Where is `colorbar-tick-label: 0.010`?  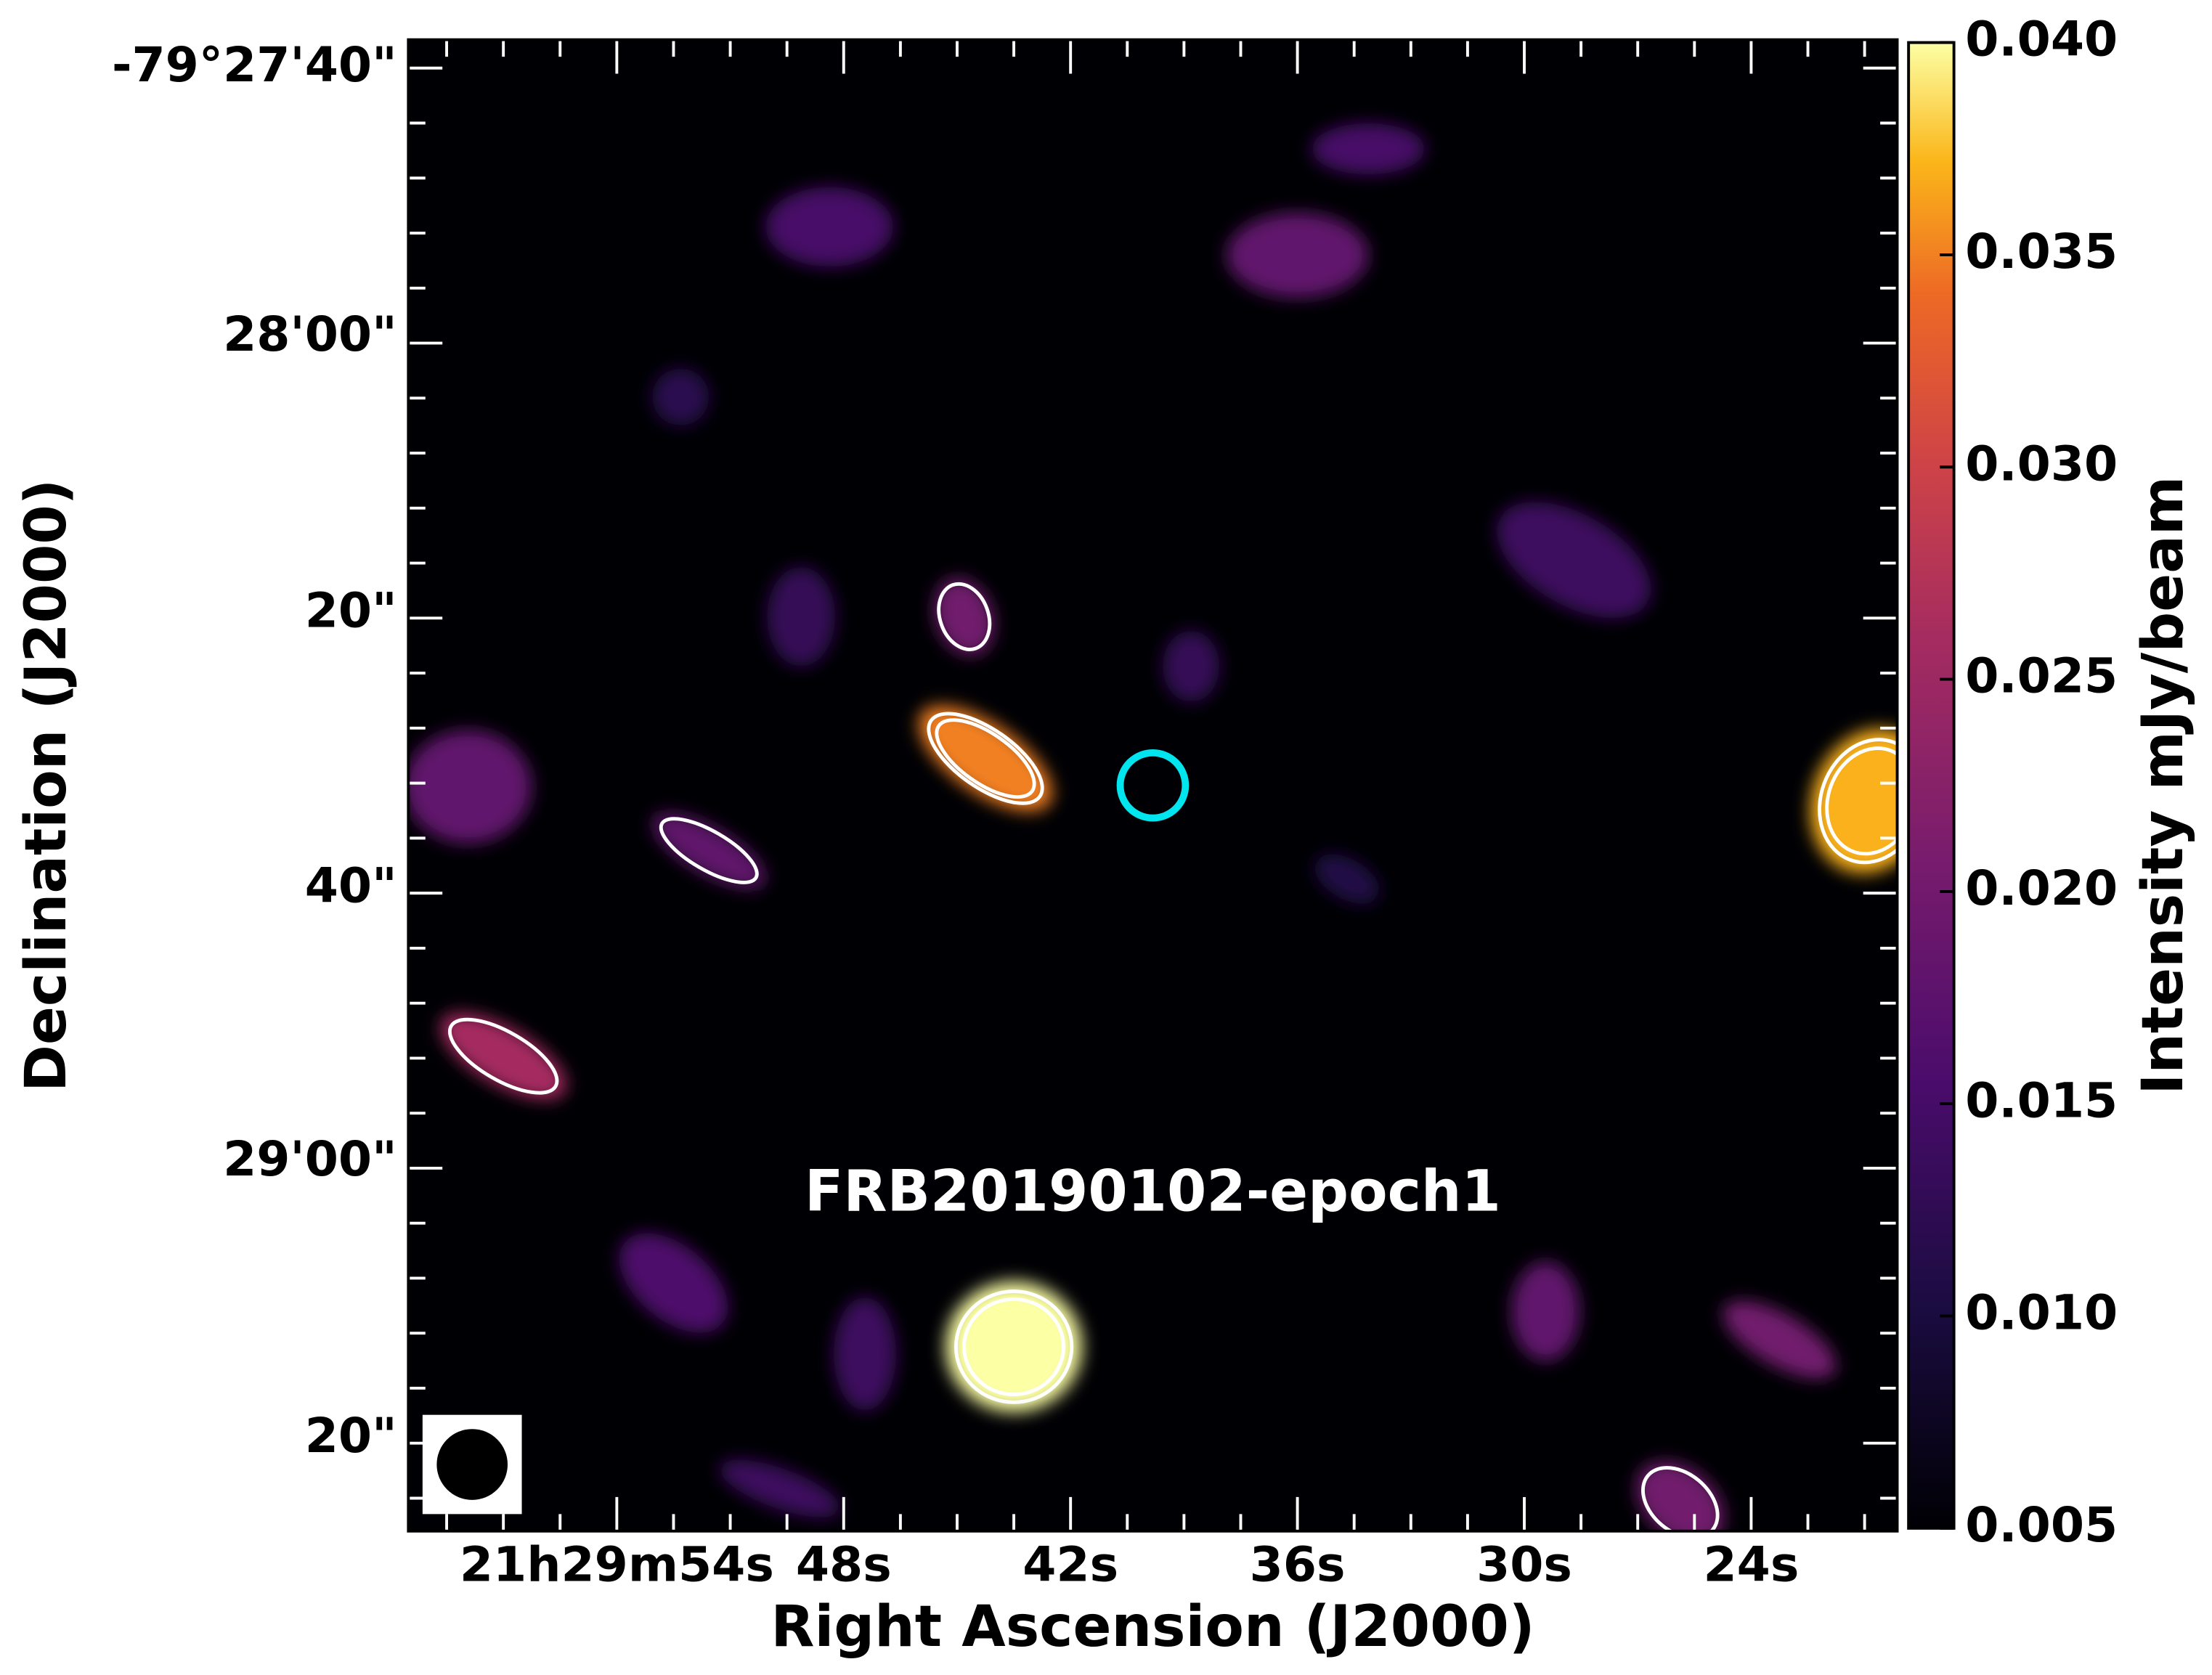 colorbar-tick-label: 0.010 is located at coordinates (2042, 1313).